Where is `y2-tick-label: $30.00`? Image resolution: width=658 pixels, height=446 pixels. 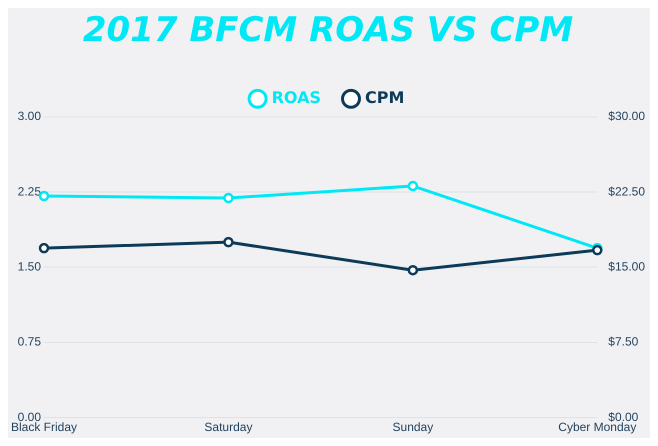 y2-tick-label: $30.00 is located at coordinates (627, 116).